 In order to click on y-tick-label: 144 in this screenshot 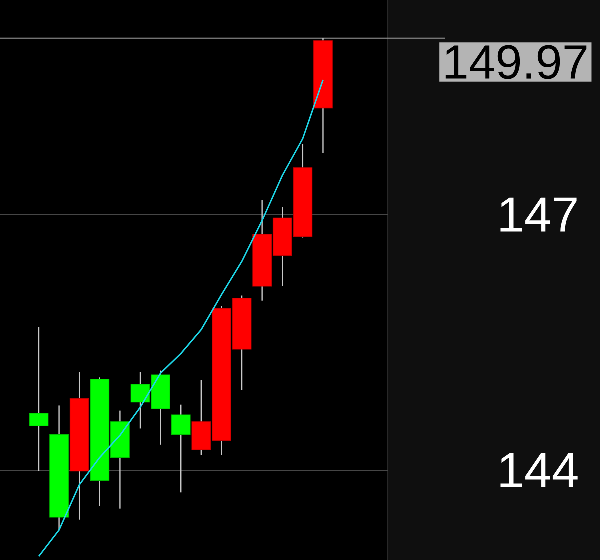, I will do `click(539, 471)`.